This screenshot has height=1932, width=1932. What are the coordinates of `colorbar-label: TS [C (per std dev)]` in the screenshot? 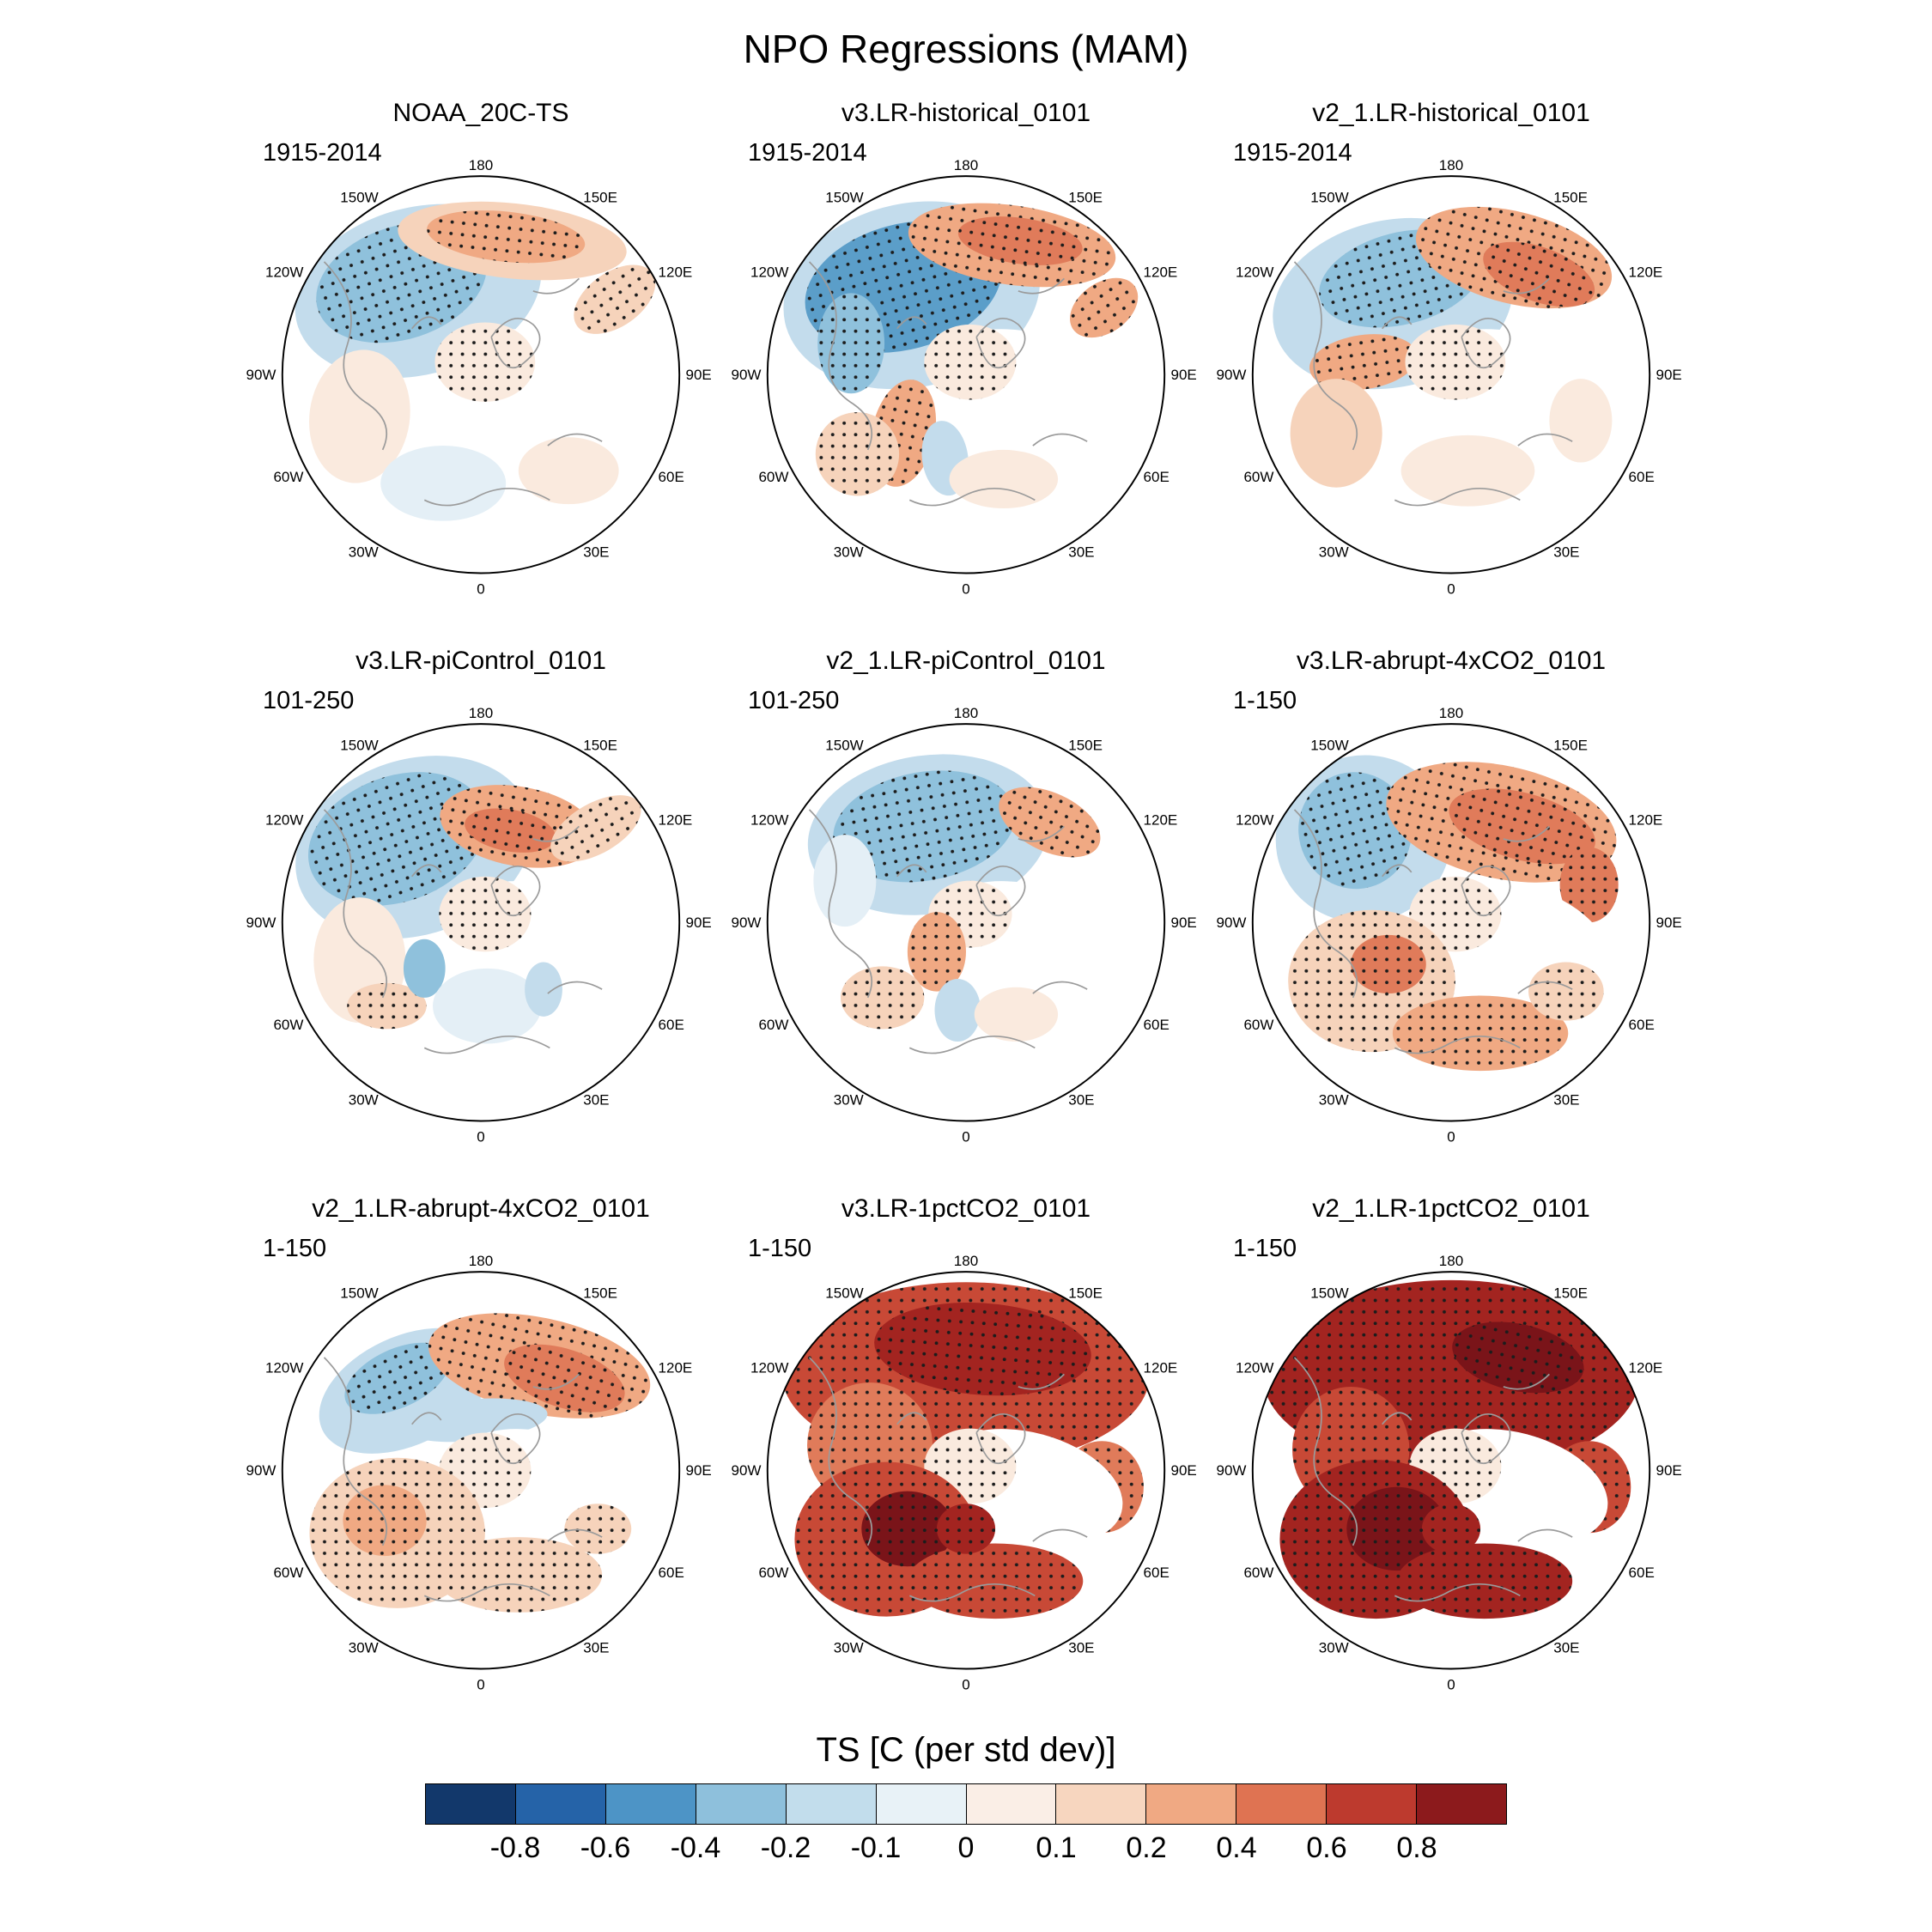 It's located at (966, 1750).